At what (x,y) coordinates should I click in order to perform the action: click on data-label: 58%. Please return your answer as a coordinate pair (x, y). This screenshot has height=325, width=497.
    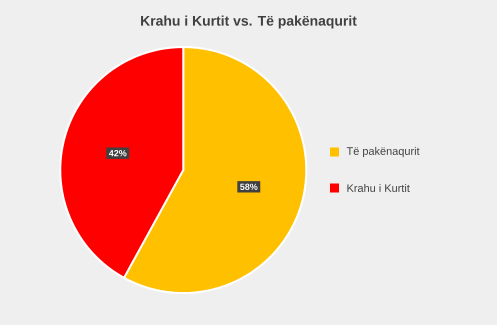
    Looking at the image, I should click on (249, 187).